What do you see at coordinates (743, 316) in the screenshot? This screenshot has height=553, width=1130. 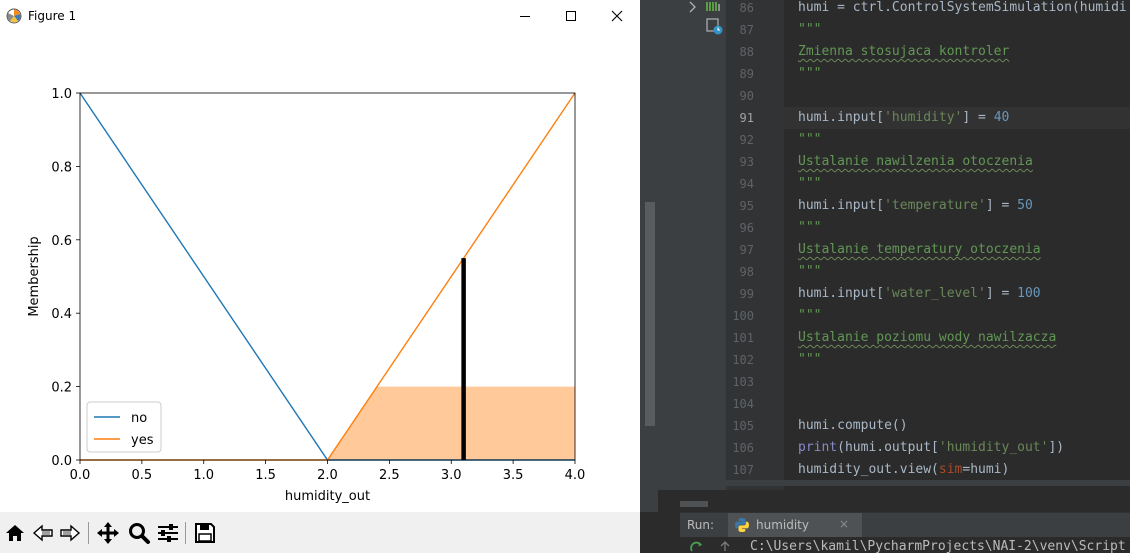 I see `line-number: 100` at bounding box center [743, 316].